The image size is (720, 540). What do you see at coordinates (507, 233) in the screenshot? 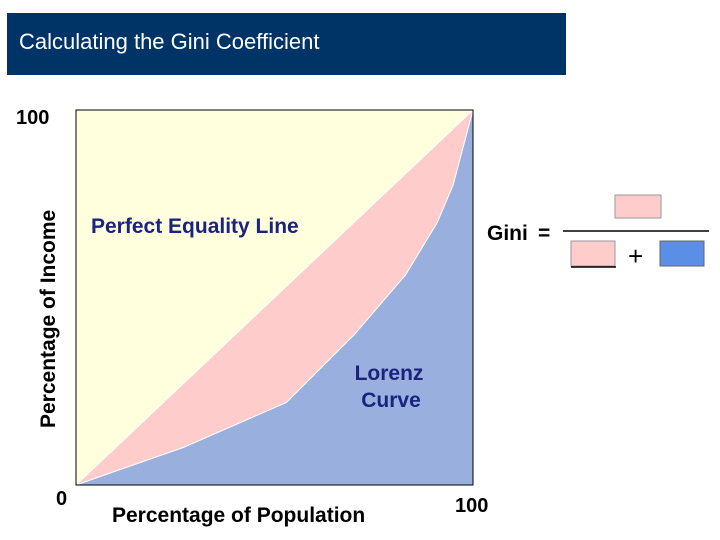
I see `gini-label: Gini` at bounding box center [507, 233].